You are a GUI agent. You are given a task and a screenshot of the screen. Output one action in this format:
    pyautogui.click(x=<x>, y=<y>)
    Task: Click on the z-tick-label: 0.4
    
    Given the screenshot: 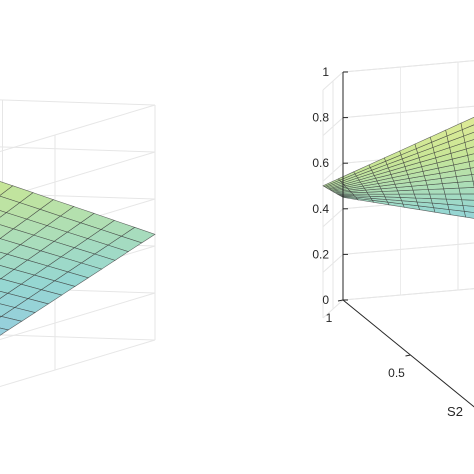 What is the action you would take?
    pyautogui.click(x=320, y=209)
    